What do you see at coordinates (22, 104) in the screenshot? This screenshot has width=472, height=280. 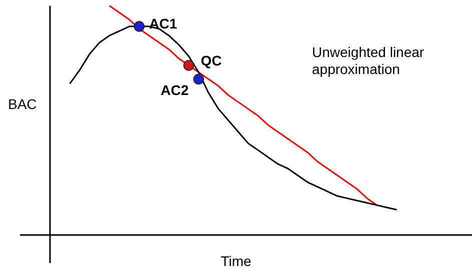 I see `y-axis-title: BAC` at bounding box center [22, 104].